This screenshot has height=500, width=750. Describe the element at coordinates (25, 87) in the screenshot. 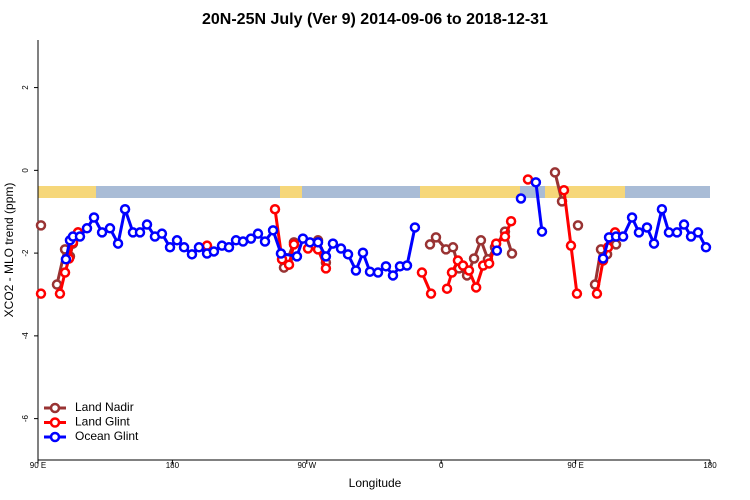

I see `y-tick-label: 2` at that location.